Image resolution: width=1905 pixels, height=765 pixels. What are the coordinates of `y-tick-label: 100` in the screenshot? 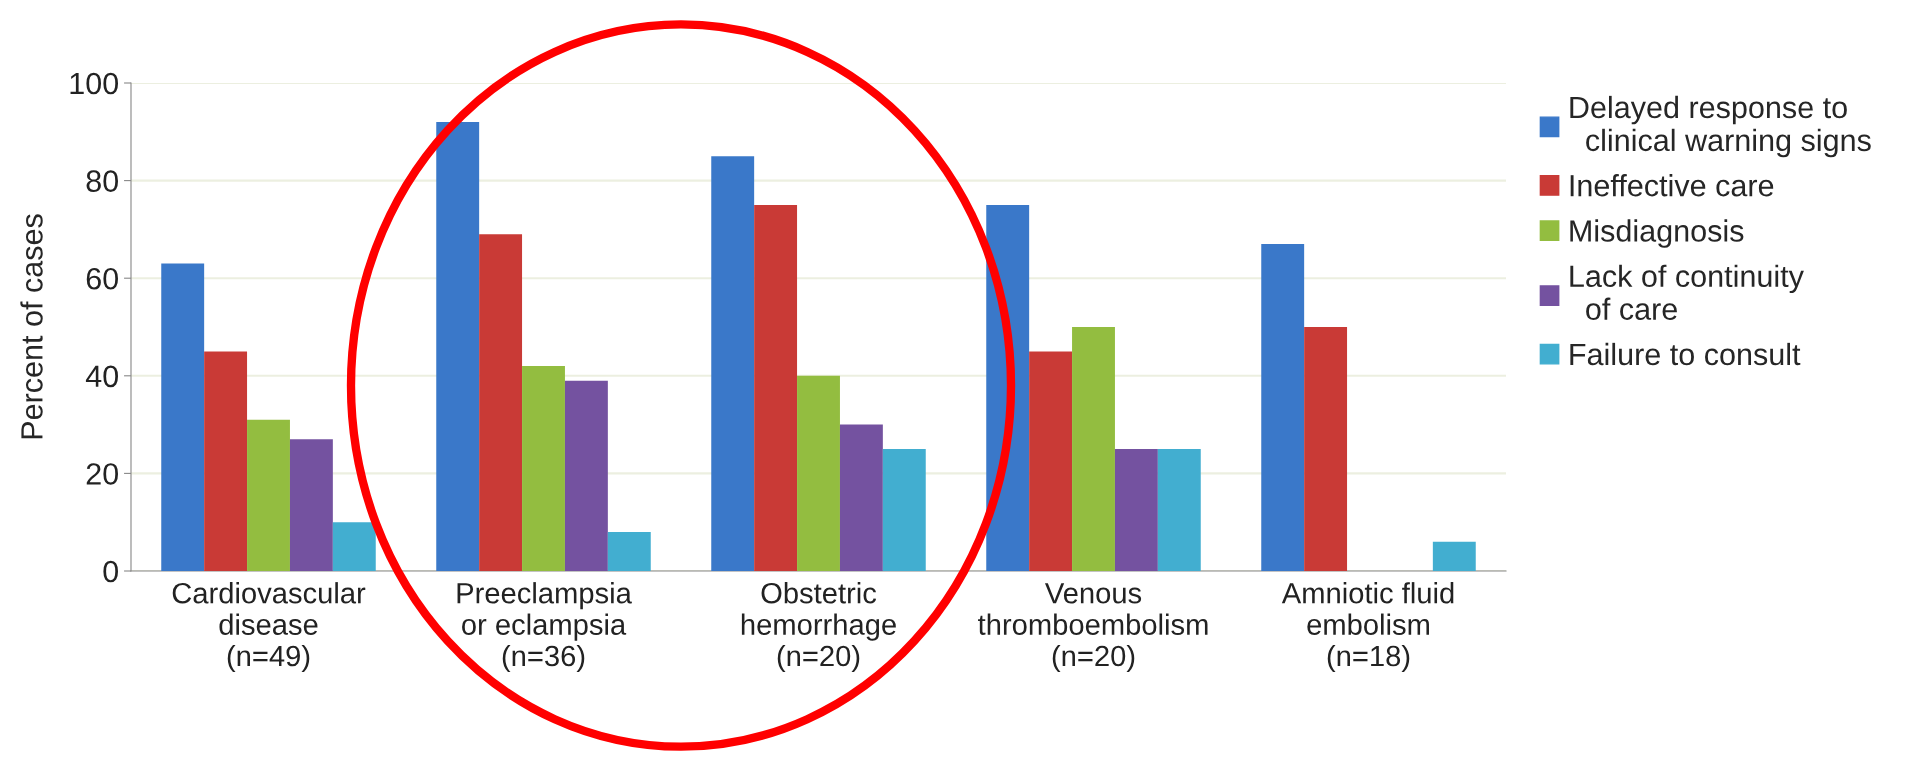 It's located at (94, 83).